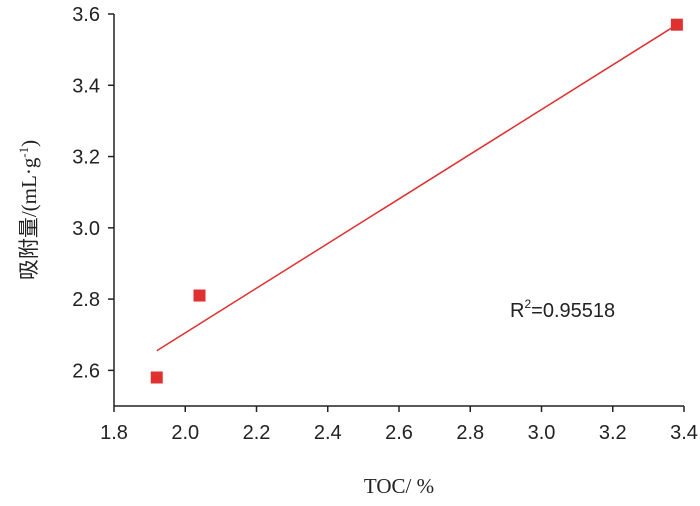  What do you see at coordinates (86, 300) in the screenshot?
I see `y-tick-label: 2.8` at bounding box center [86, 300].